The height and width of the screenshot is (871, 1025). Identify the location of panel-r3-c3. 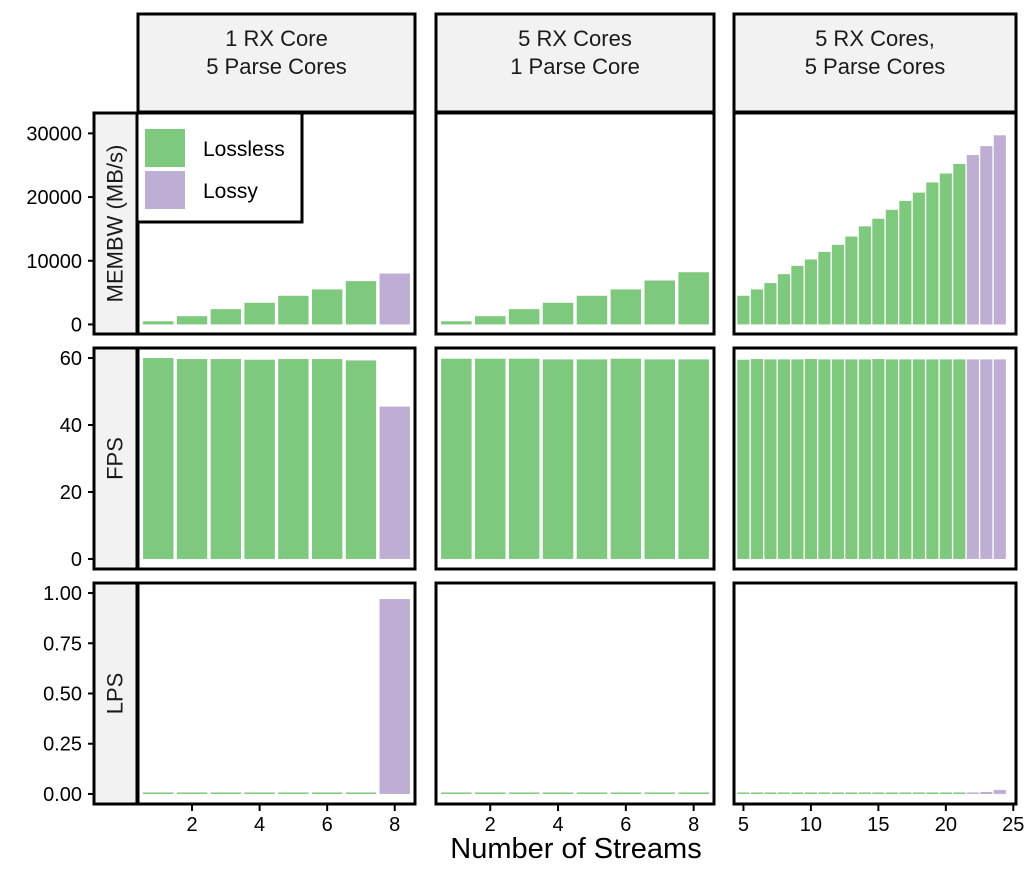
(875, 693).